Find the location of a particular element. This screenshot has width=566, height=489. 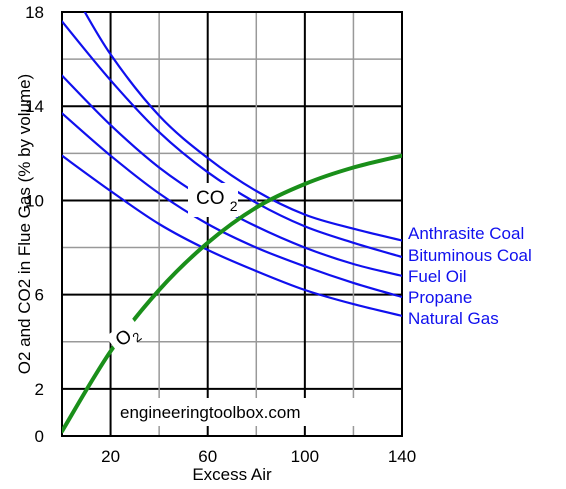

x-tick-label: 60 is located at coordinates (207, 456).